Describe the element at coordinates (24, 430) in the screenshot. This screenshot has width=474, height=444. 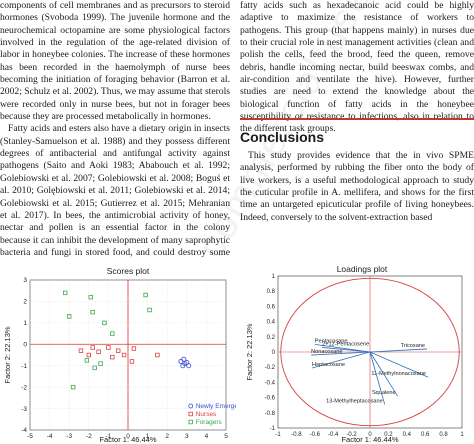
I see `y-tick-label: -4` at that location.